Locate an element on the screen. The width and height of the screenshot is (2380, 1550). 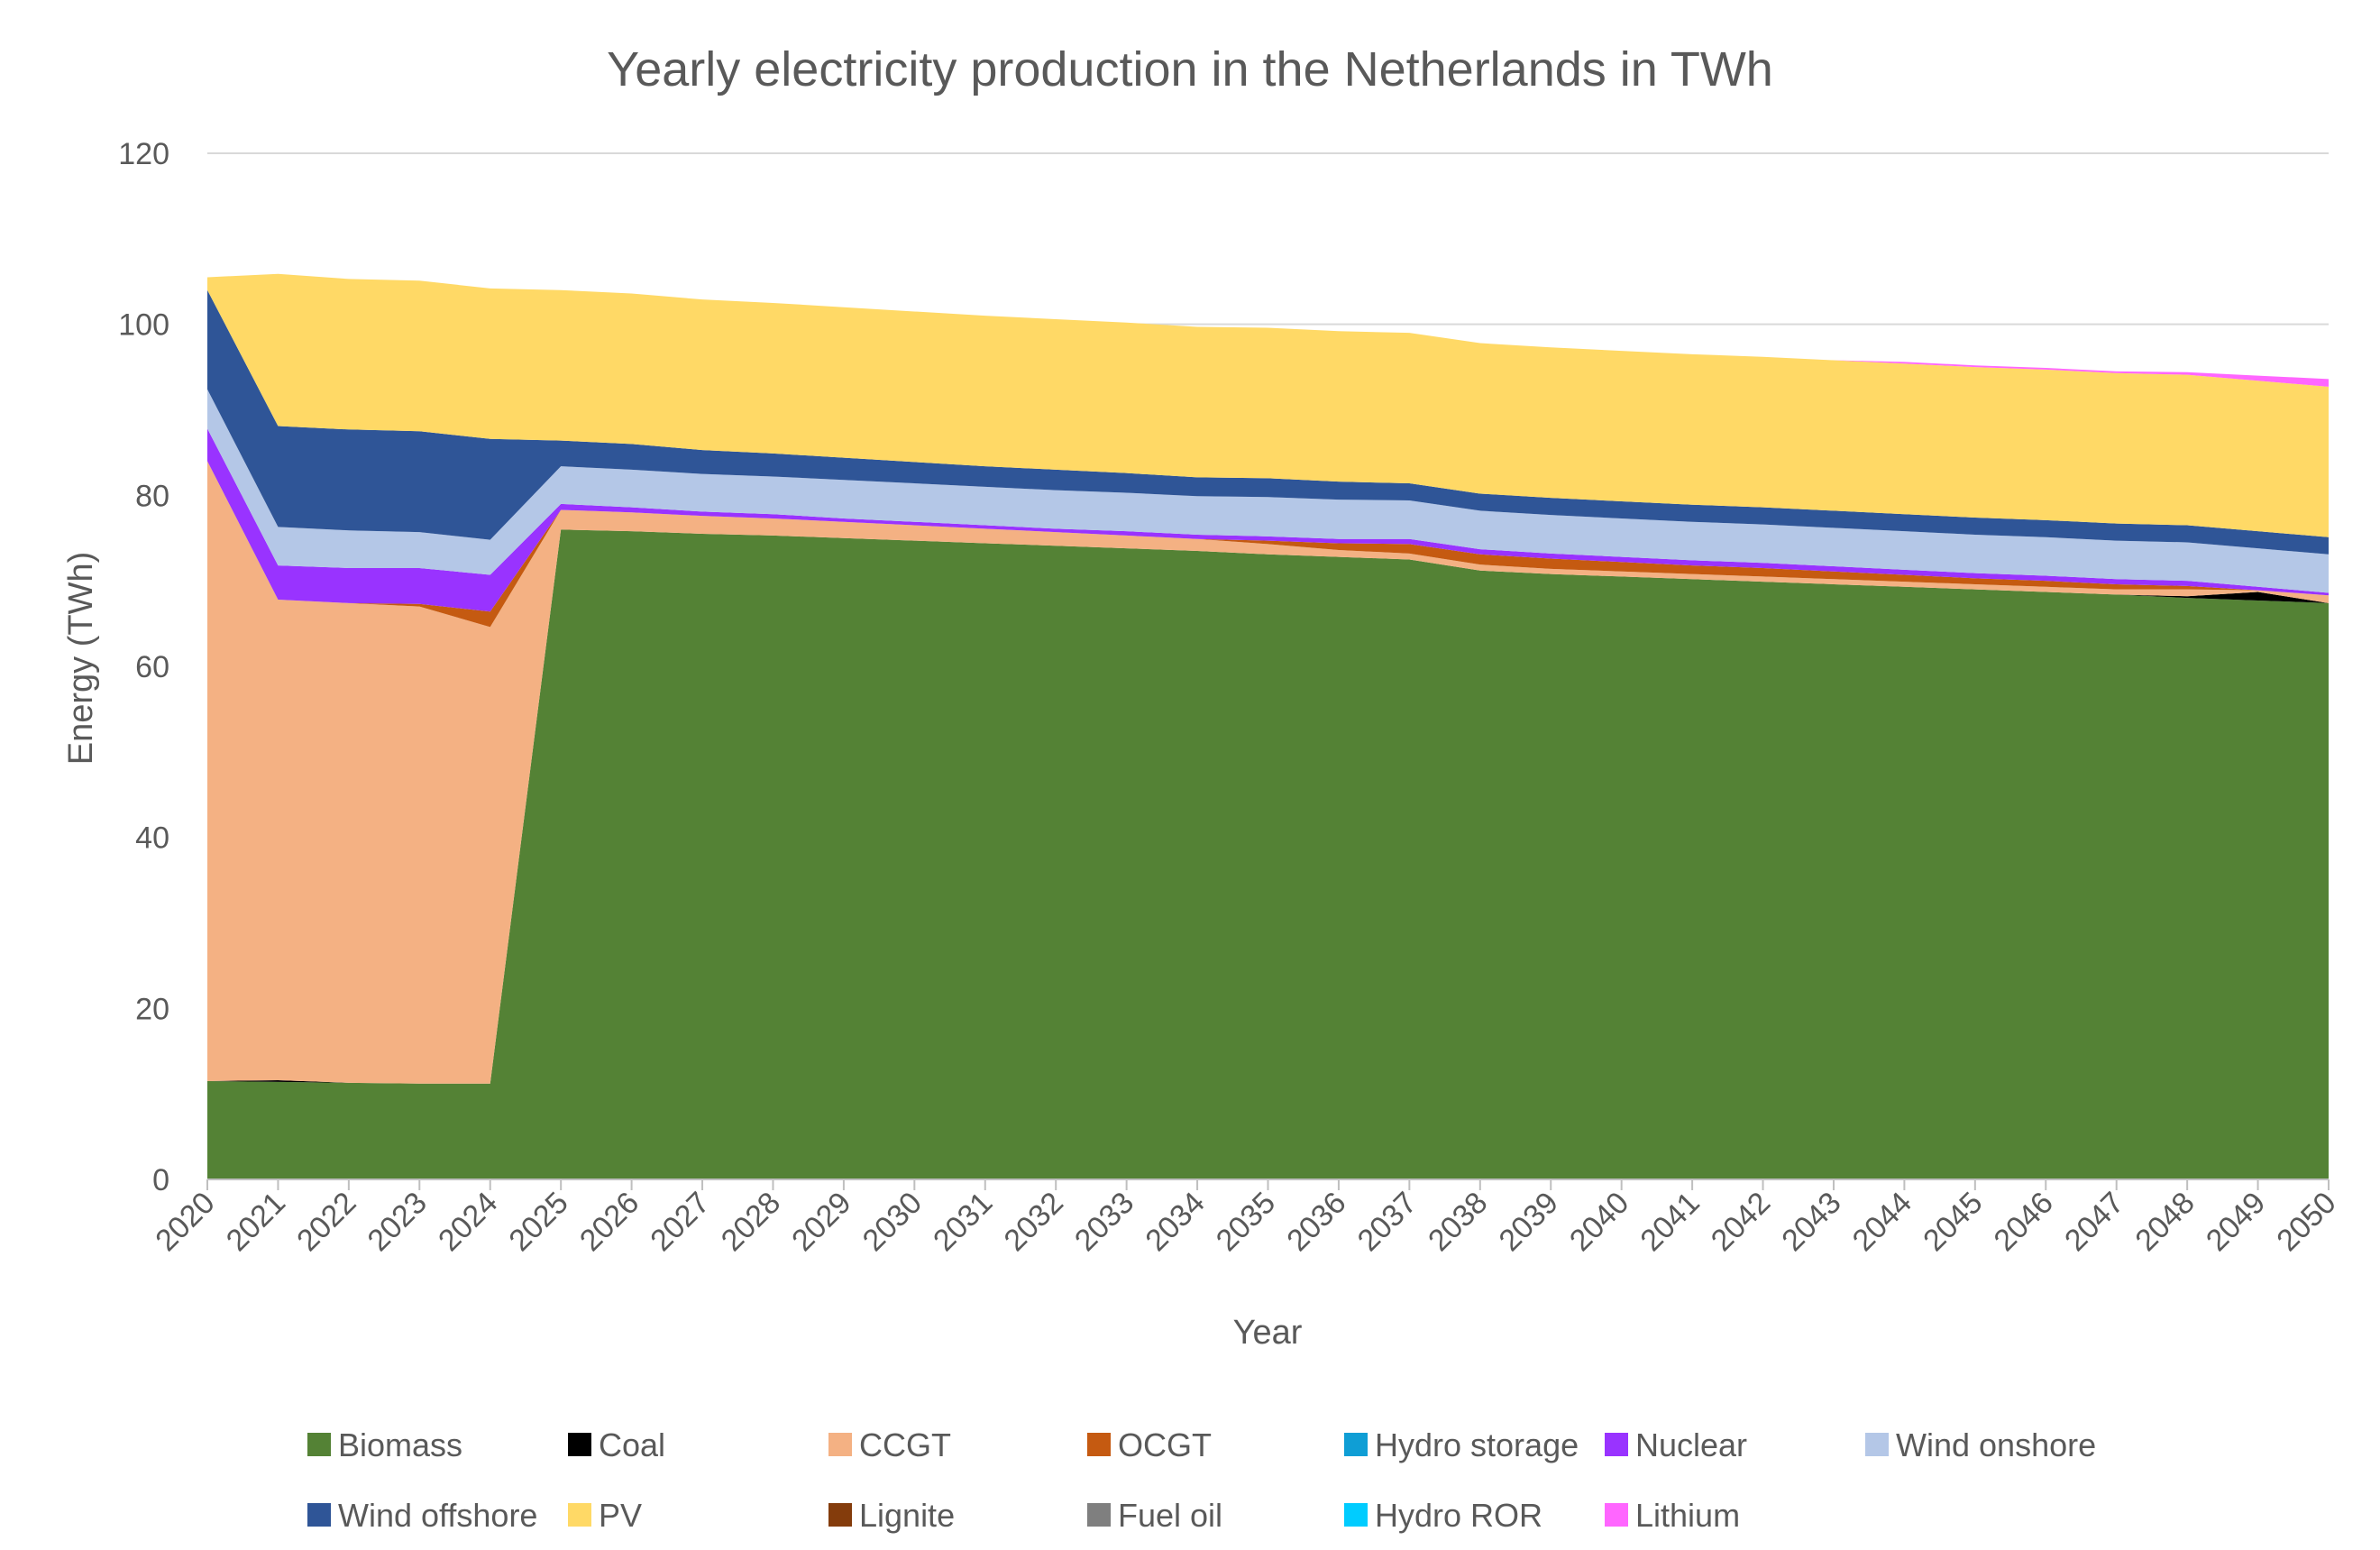
legend-item-hydro-storage: Hydro storage is located at coordinates (1461, 1445).